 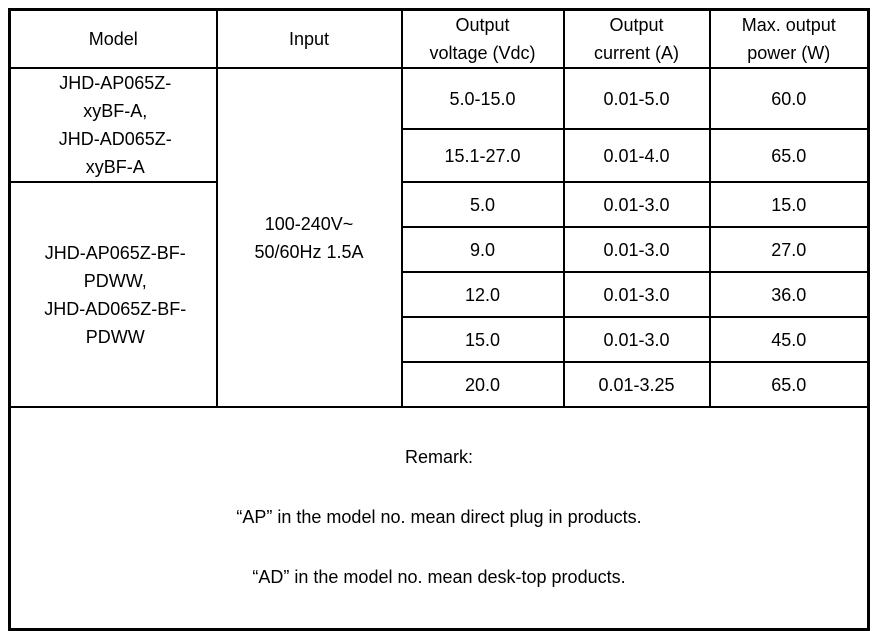 What do you see at coordinates (789, 38) in the screenshot?
I see `header-max-power: Max. output power (W)` at bounding box center [789, 38].